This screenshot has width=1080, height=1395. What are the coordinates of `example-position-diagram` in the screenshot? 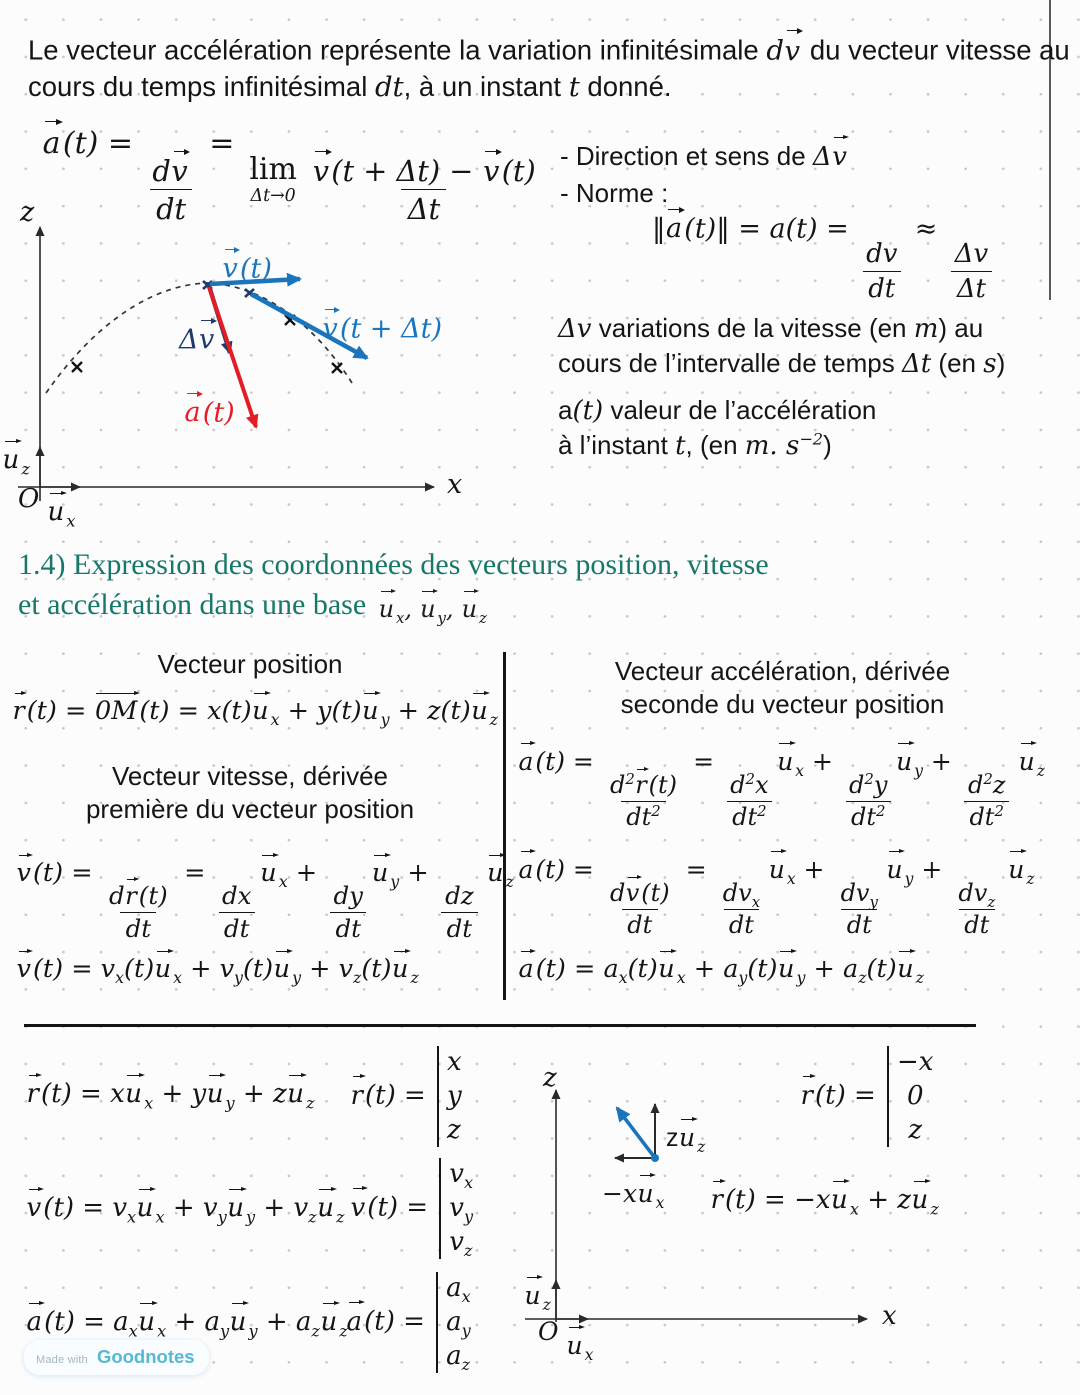 It's located at (696, 1206).